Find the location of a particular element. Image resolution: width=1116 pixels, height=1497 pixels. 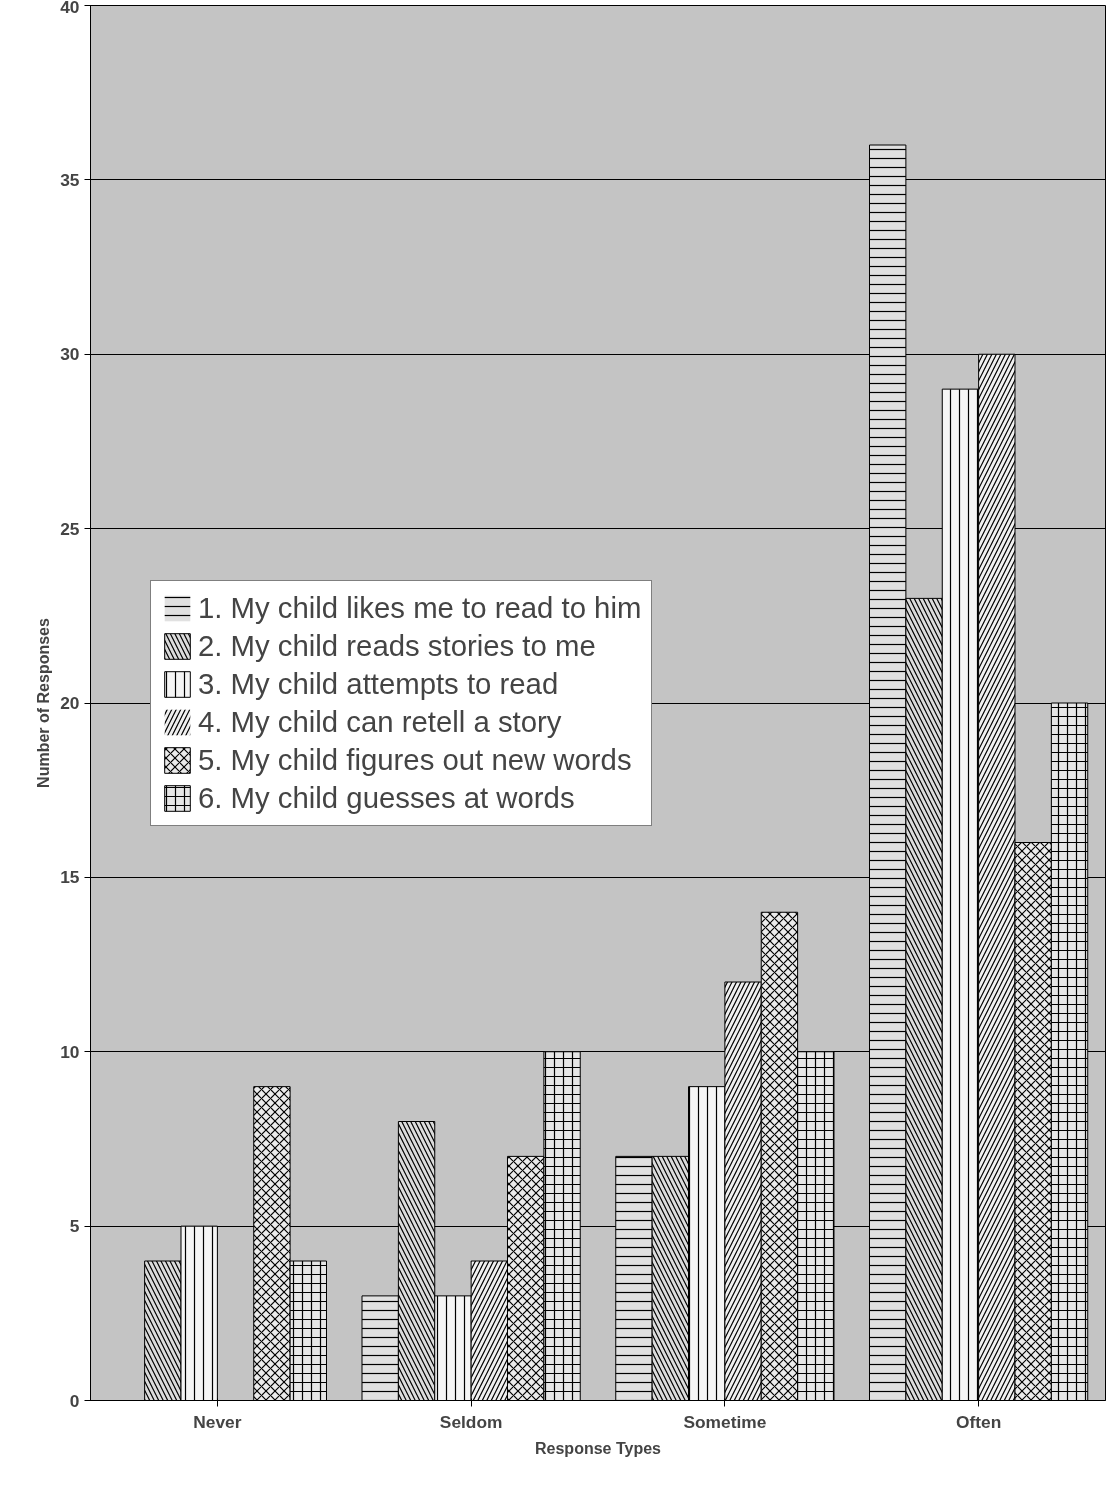

y-tick-label: 30 is located at coordinates (70, 354).